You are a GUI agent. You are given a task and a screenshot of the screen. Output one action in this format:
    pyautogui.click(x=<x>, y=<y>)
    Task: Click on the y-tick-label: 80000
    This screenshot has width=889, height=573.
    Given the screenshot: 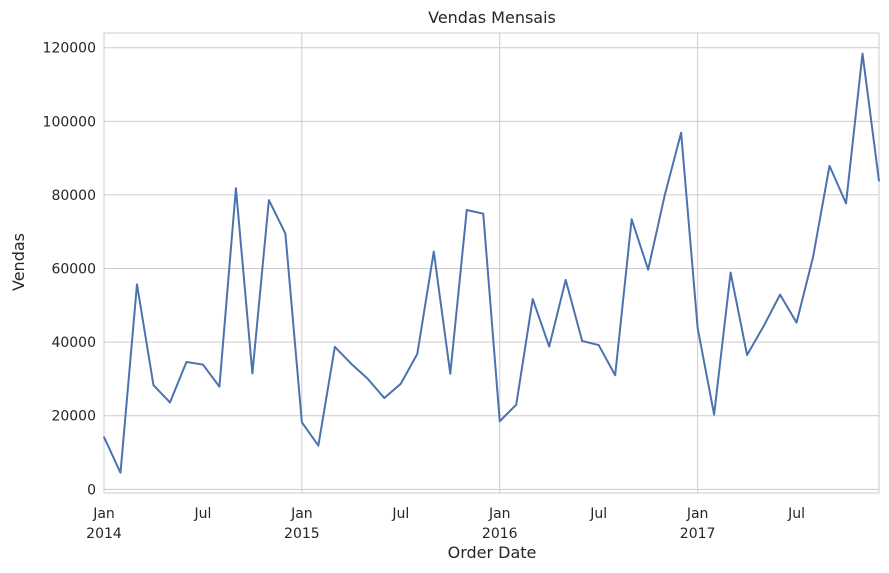 What is the action you would take?
    pyautogui.click(x=73, y=196)
    